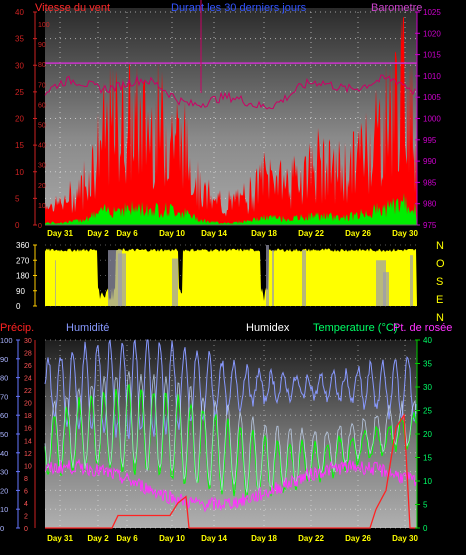 The width and height of the screenshot is (466, 555). What do you see at coordinates (19, 119) in the screenshot?
I see `wind-axis-tick-label: 20` at bounding box center [19, 119].